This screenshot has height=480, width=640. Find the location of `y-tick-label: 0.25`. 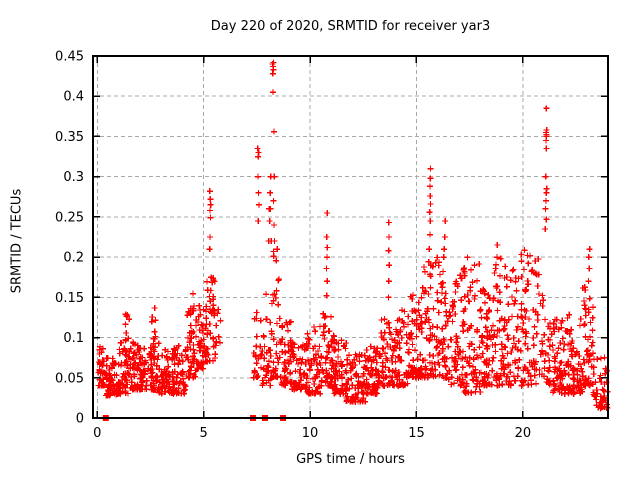

y-tick-label: 0.25 is located at coordinates (69, 217).